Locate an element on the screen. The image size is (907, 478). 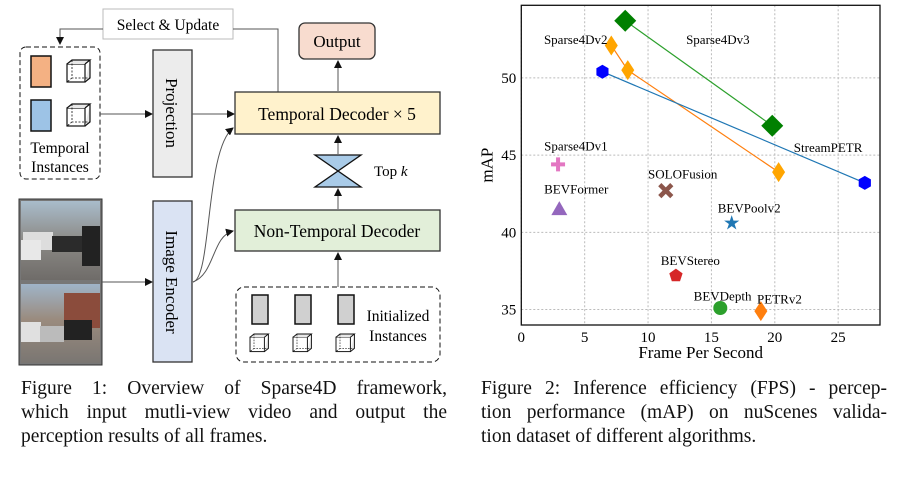
initialized-instances-label-2: Instances is located at coordinates (398, 336).